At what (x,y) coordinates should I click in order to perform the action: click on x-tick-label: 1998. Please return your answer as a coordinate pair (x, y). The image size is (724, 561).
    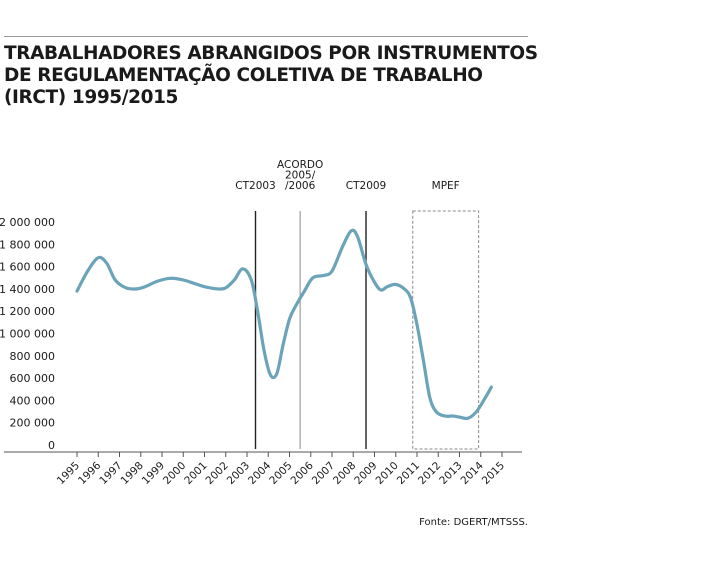
    Looking at the image, I should click on (131, 473).